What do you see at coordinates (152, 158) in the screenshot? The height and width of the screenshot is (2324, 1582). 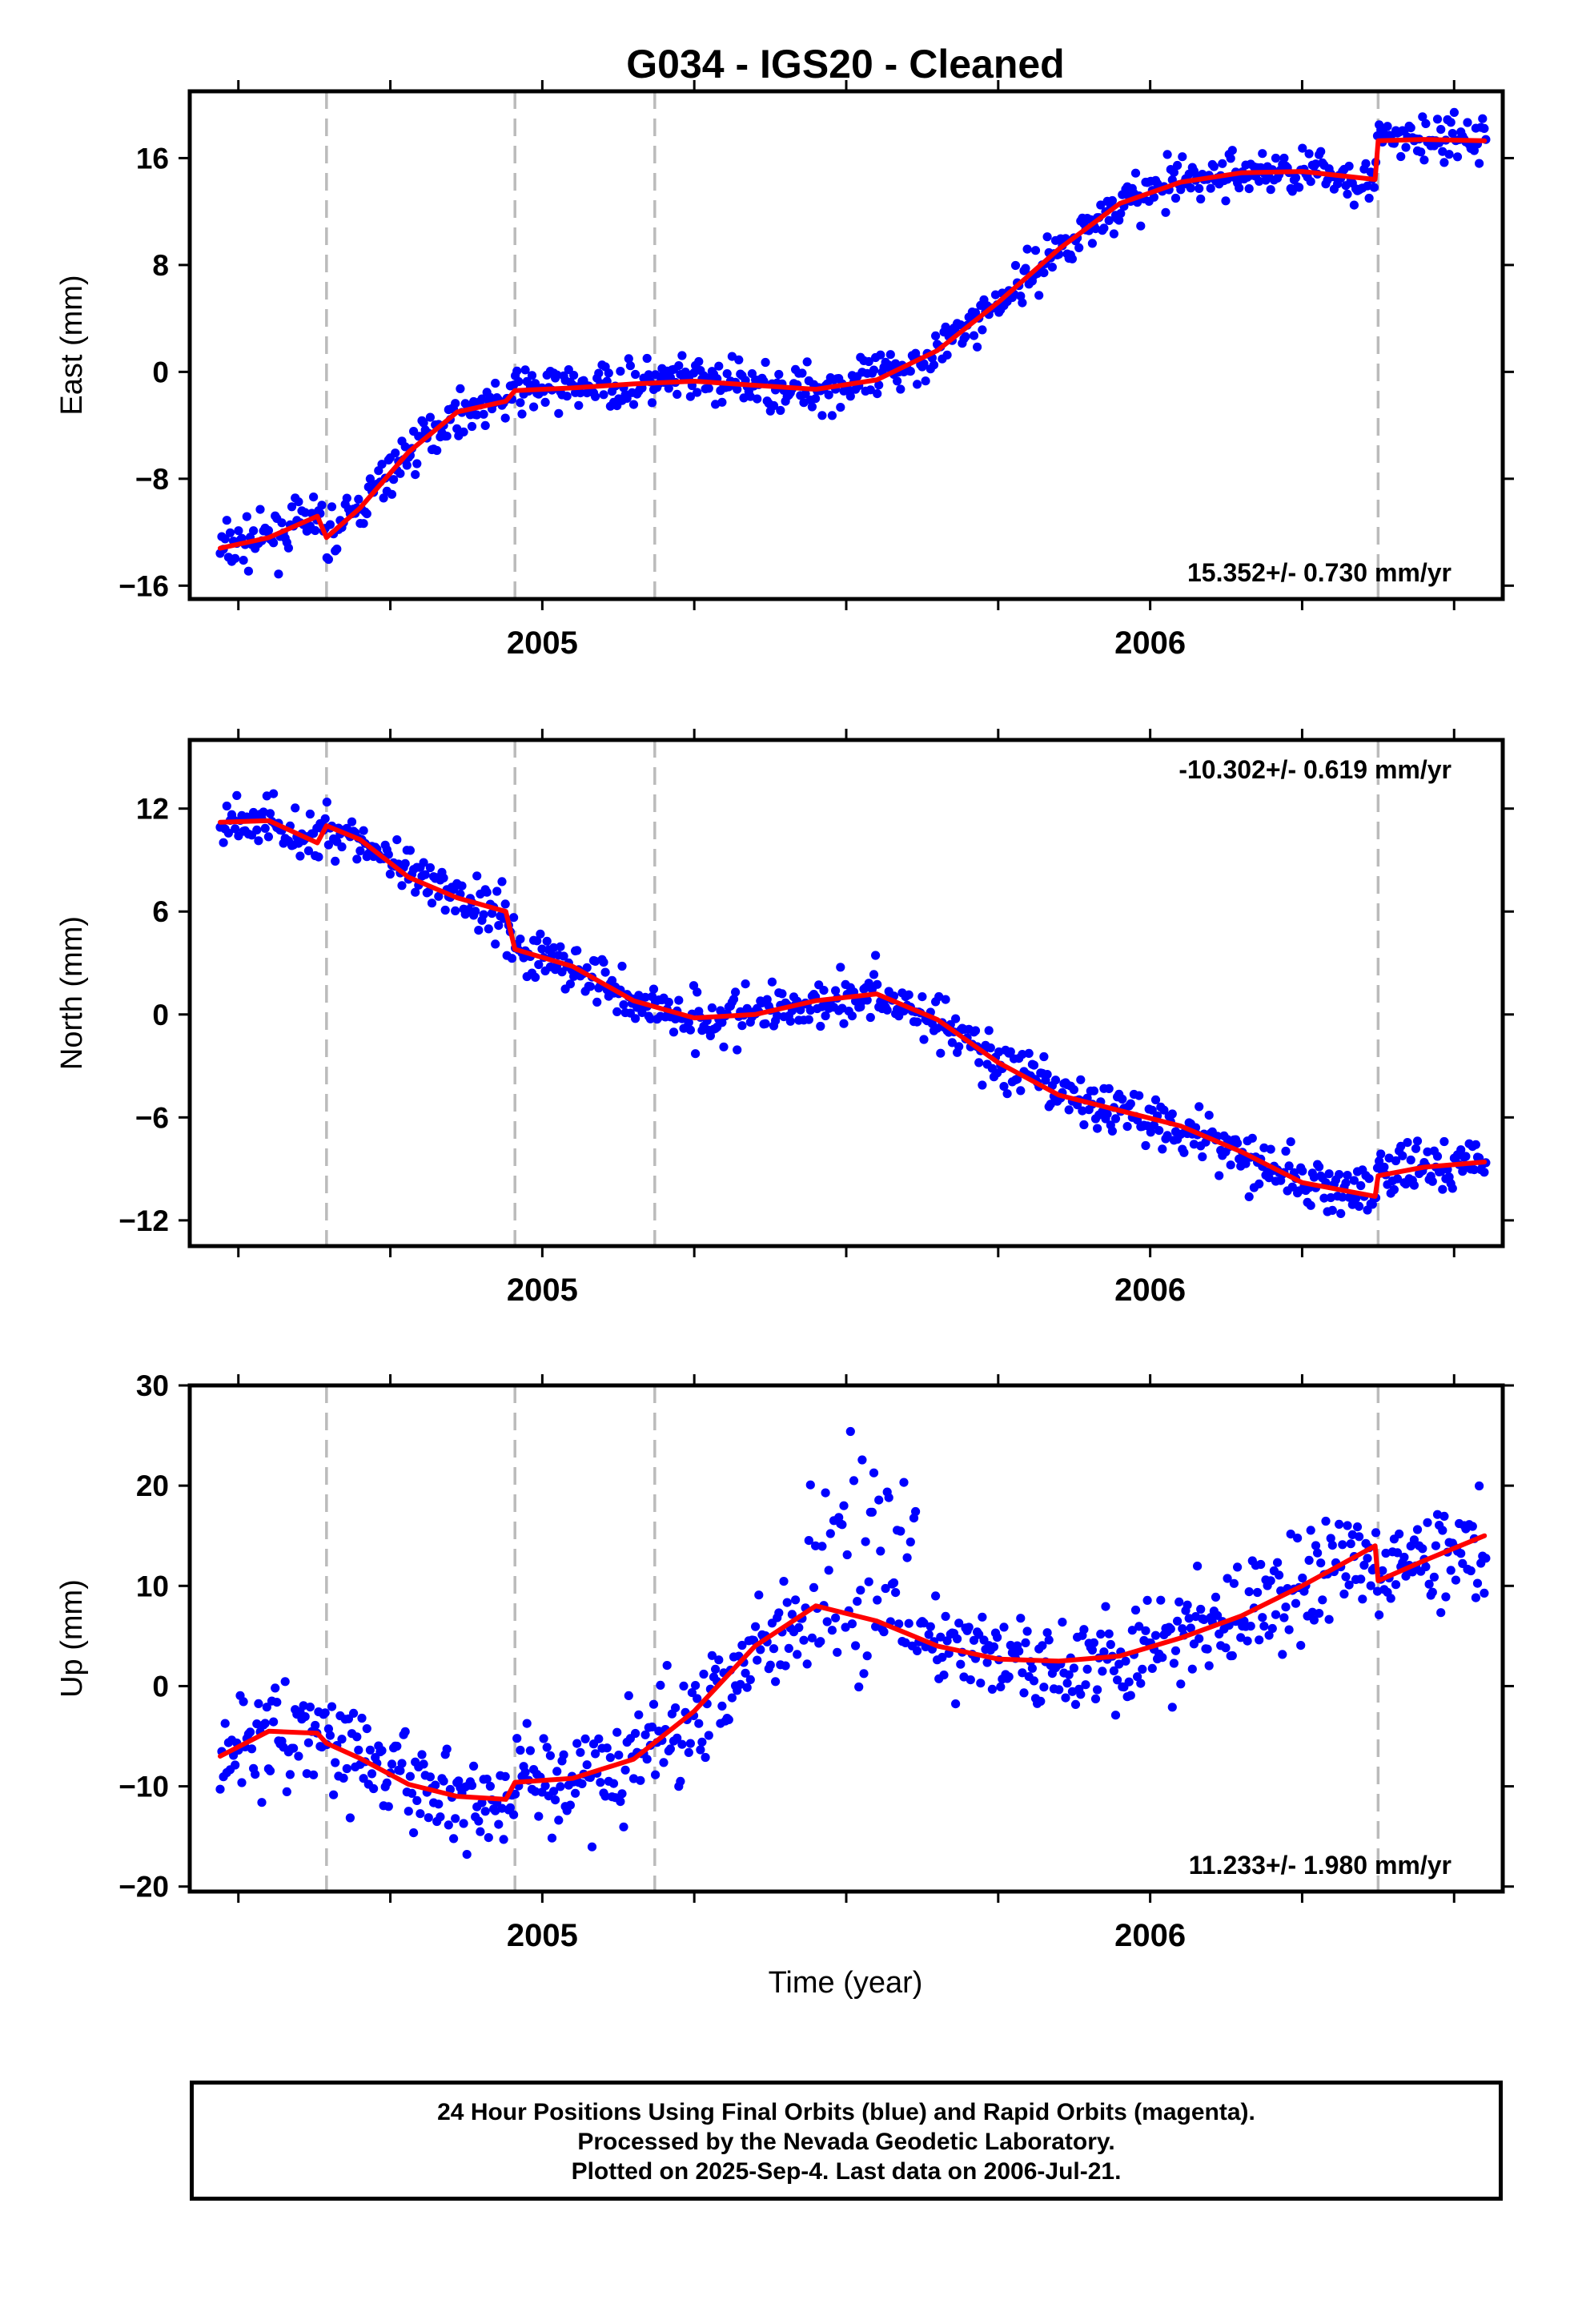 I see `y-tick-label: 16` at bounding box center [152, 158].